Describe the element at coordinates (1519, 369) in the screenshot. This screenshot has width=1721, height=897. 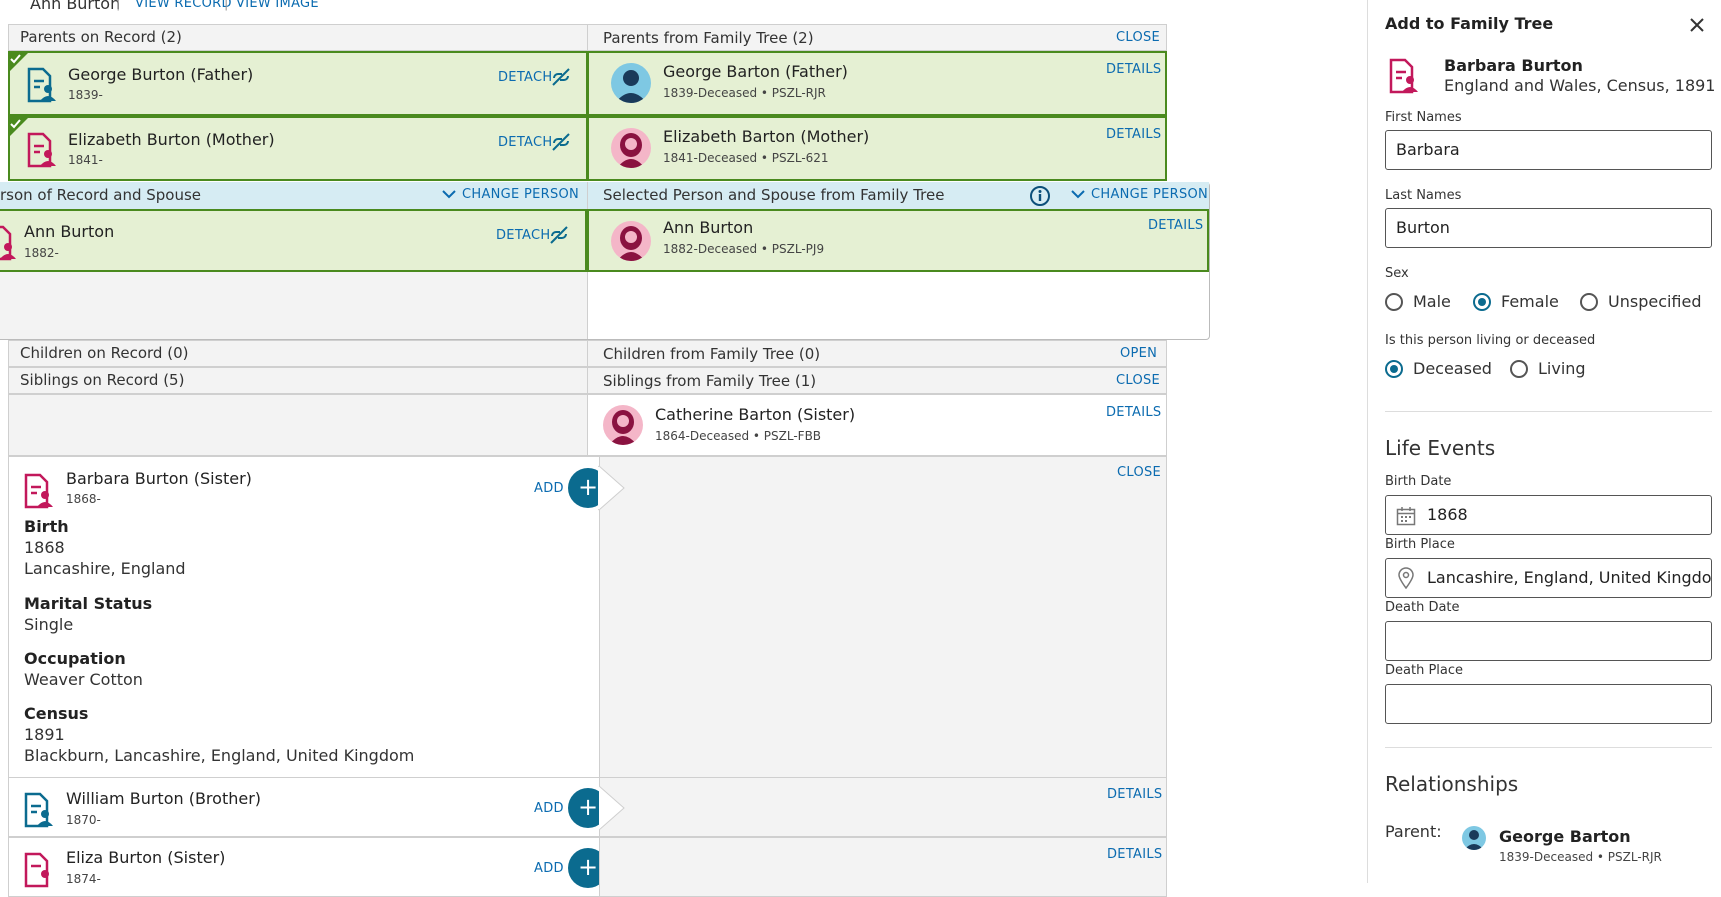
I see `living-radio` at that location.